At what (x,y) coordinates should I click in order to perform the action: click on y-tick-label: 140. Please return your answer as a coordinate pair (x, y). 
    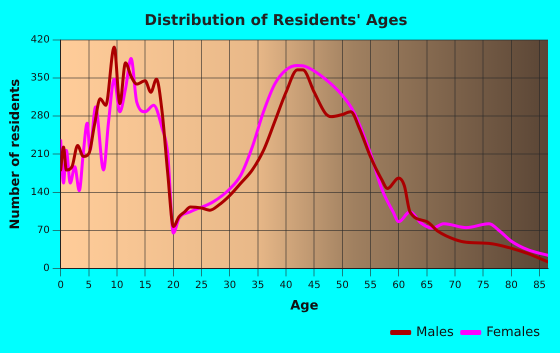
    Looking at the image, I should click on (40, 192).